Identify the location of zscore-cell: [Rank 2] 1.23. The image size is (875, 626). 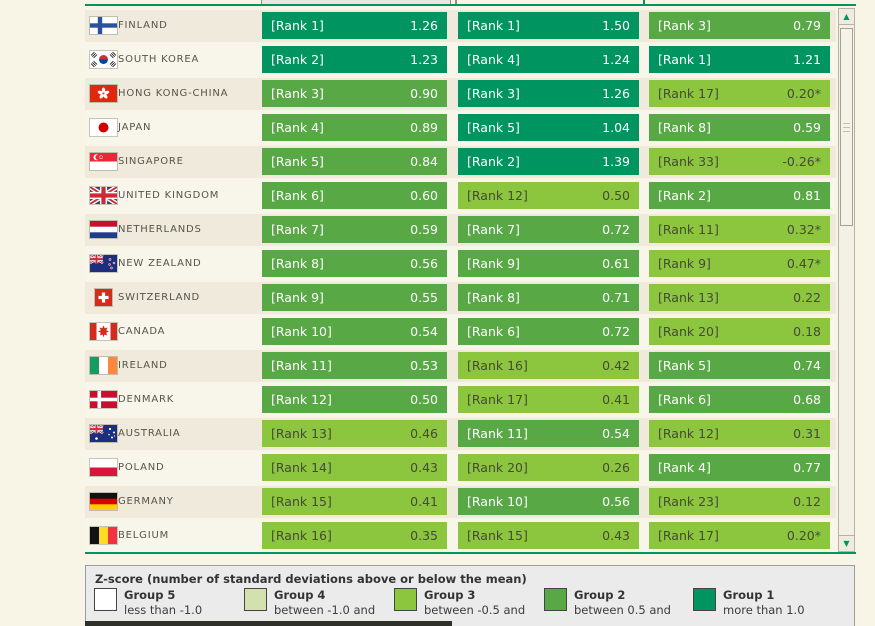
(354, 59).